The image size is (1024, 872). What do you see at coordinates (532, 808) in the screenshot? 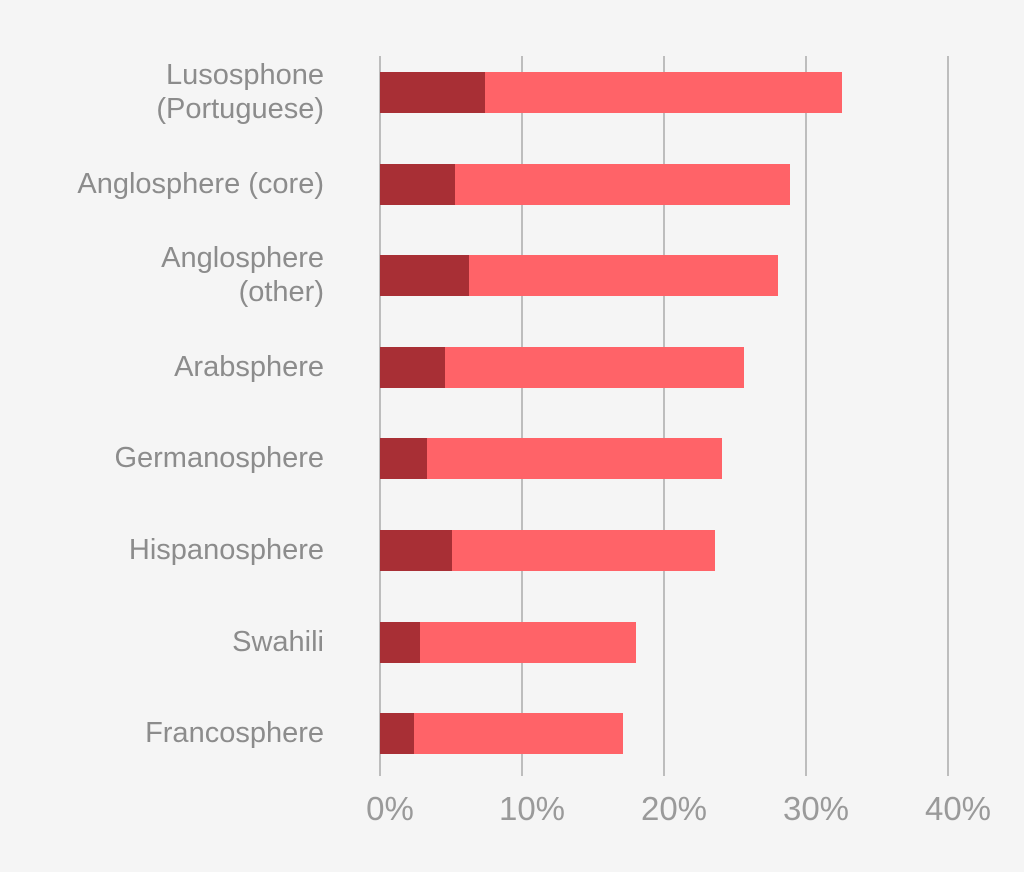
I see `x-tick-label: 10%` at bounding box center [532, 808].